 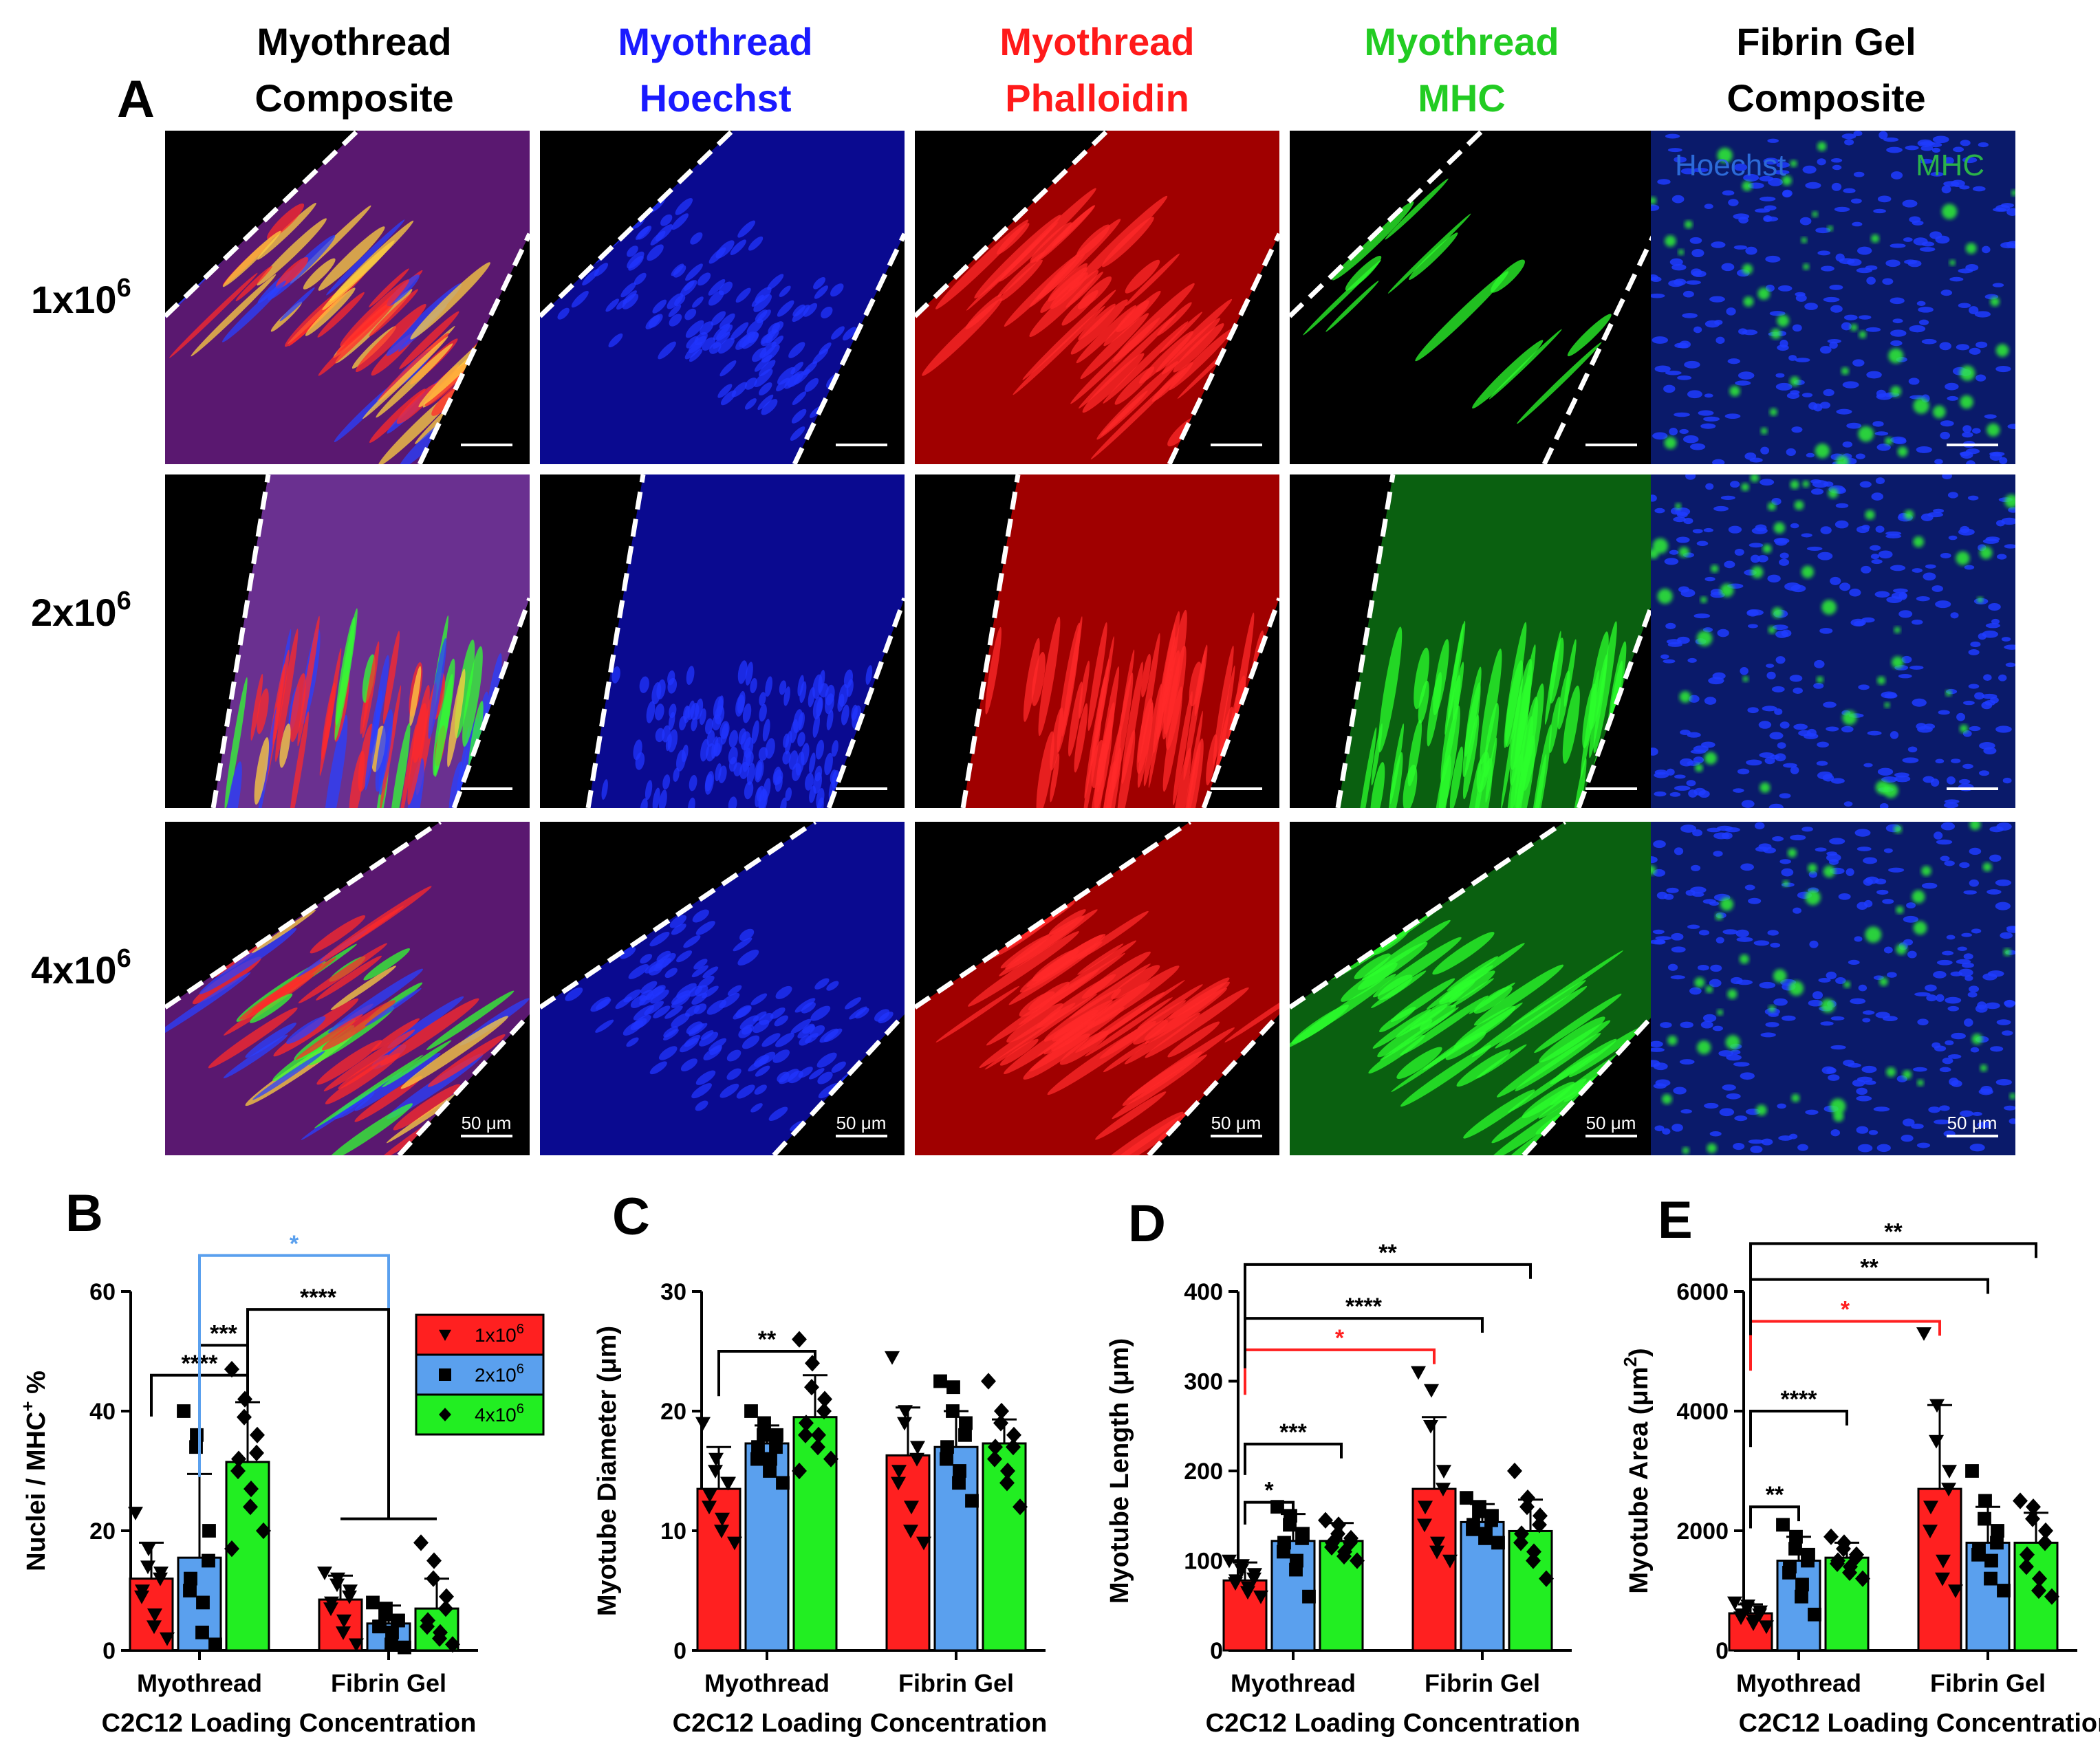 I want to click on panel-letter: C, so click(x=631, y=1217).